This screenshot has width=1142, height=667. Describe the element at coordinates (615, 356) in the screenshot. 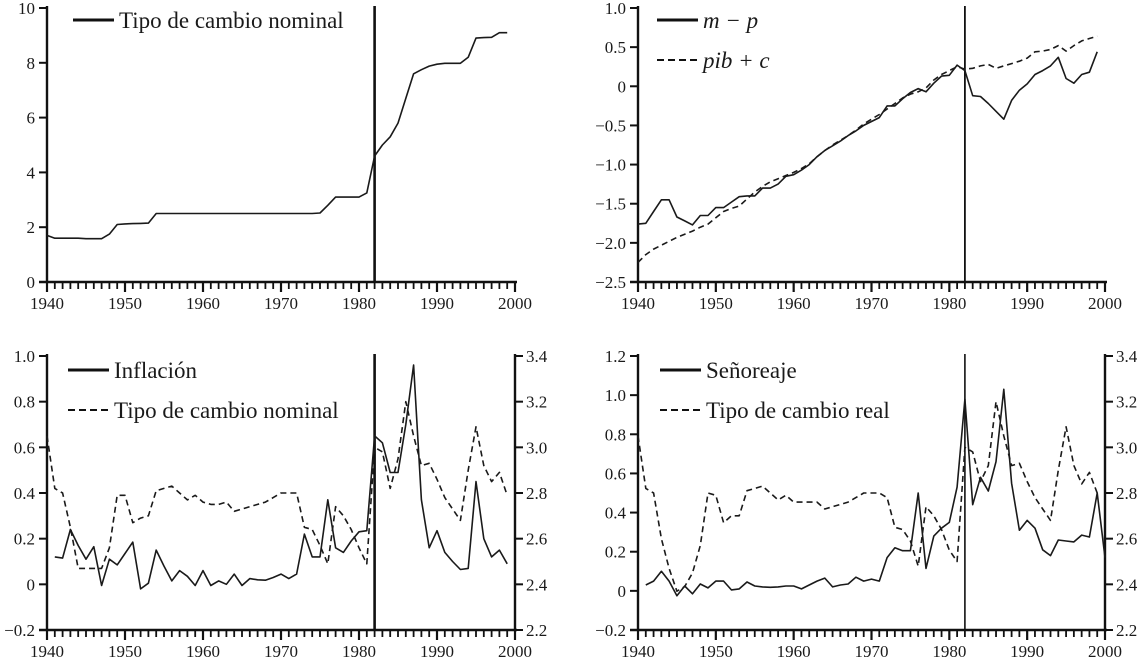

I see `y-tick-label: 1.2` at that location.